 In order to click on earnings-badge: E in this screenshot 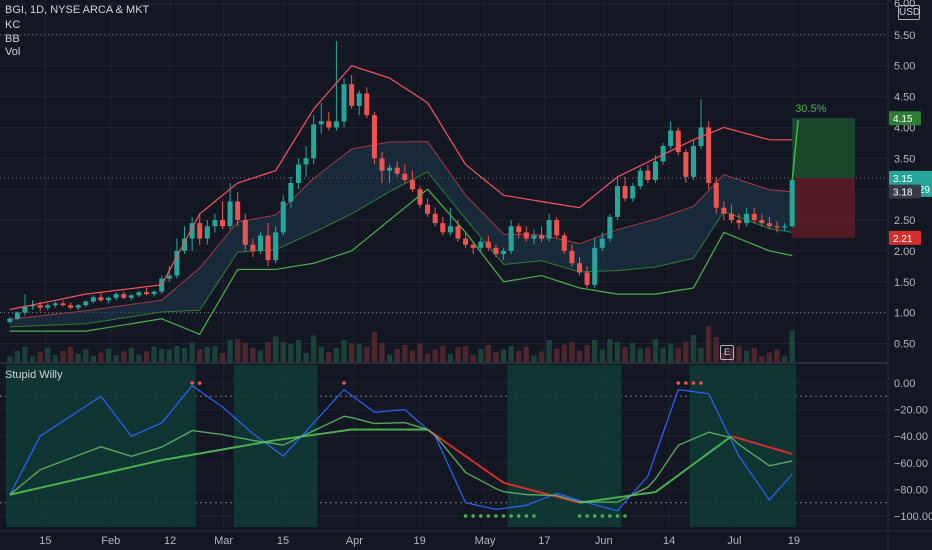, I will do `click(727, 352)`.